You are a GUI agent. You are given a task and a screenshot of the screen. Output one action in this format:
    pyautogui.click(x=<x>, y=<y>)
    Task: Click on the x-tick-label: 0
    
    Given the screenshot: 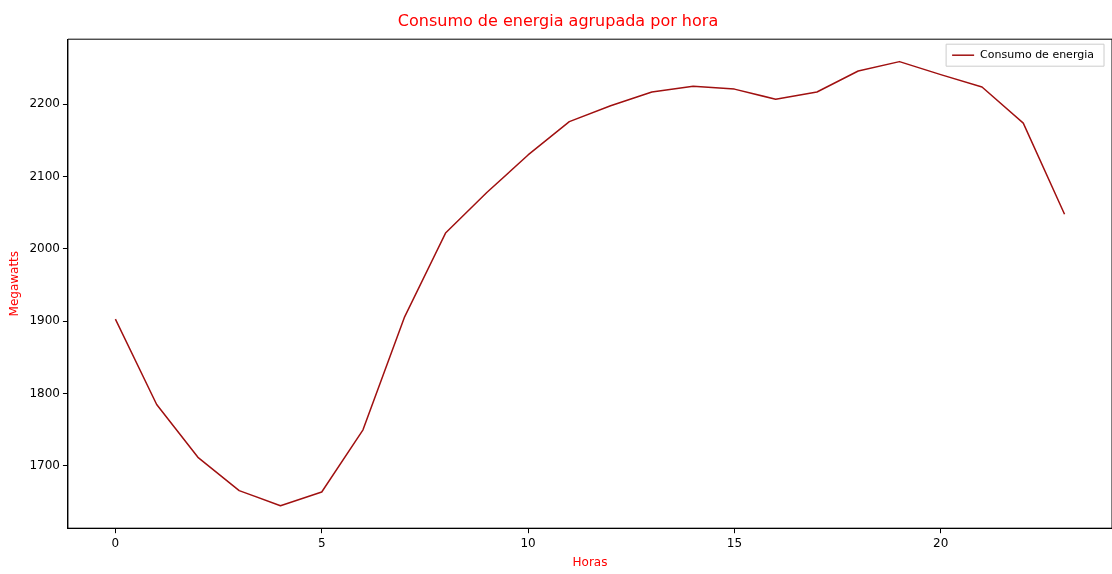 What is the action you would take?
    pyautogui.click(x=115, y=542)
    